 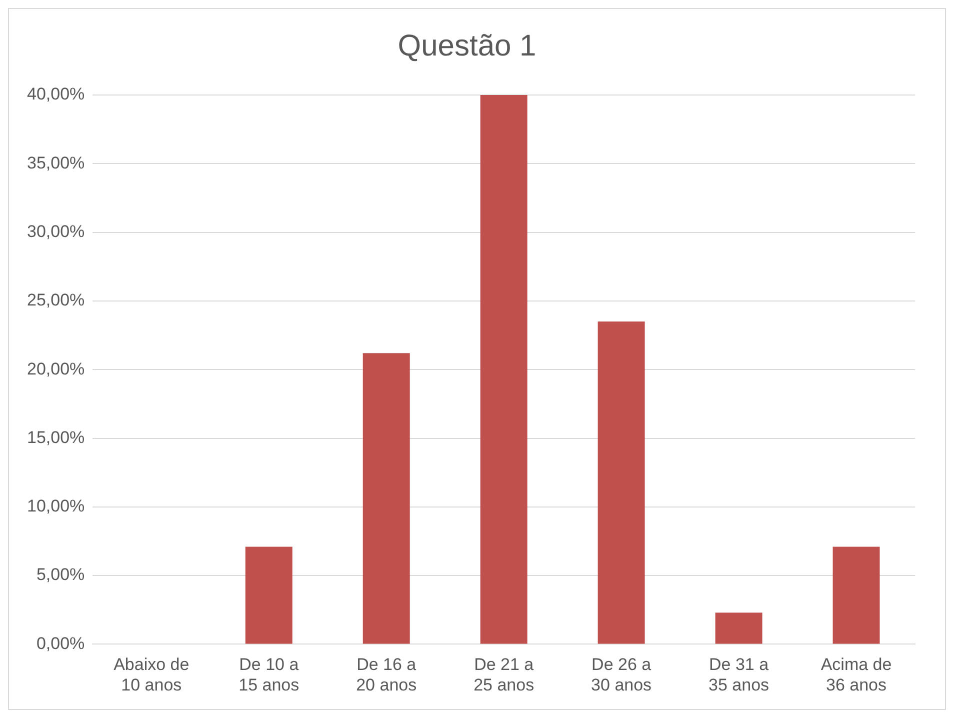 What do you see at coordinates (739, 674) in the screenshot?
I see `x-tick-label: De 31 a 35 anos` at bounding box center [739, 674].